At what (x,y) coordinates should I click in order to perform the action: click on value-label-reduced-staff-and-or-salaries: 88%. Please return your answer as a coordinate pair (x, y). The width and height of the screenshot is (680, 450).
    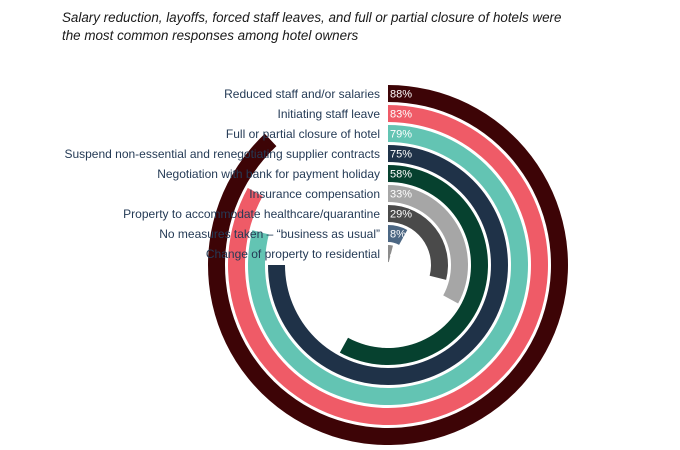
    Looking at the image, I should click on (401, 95).